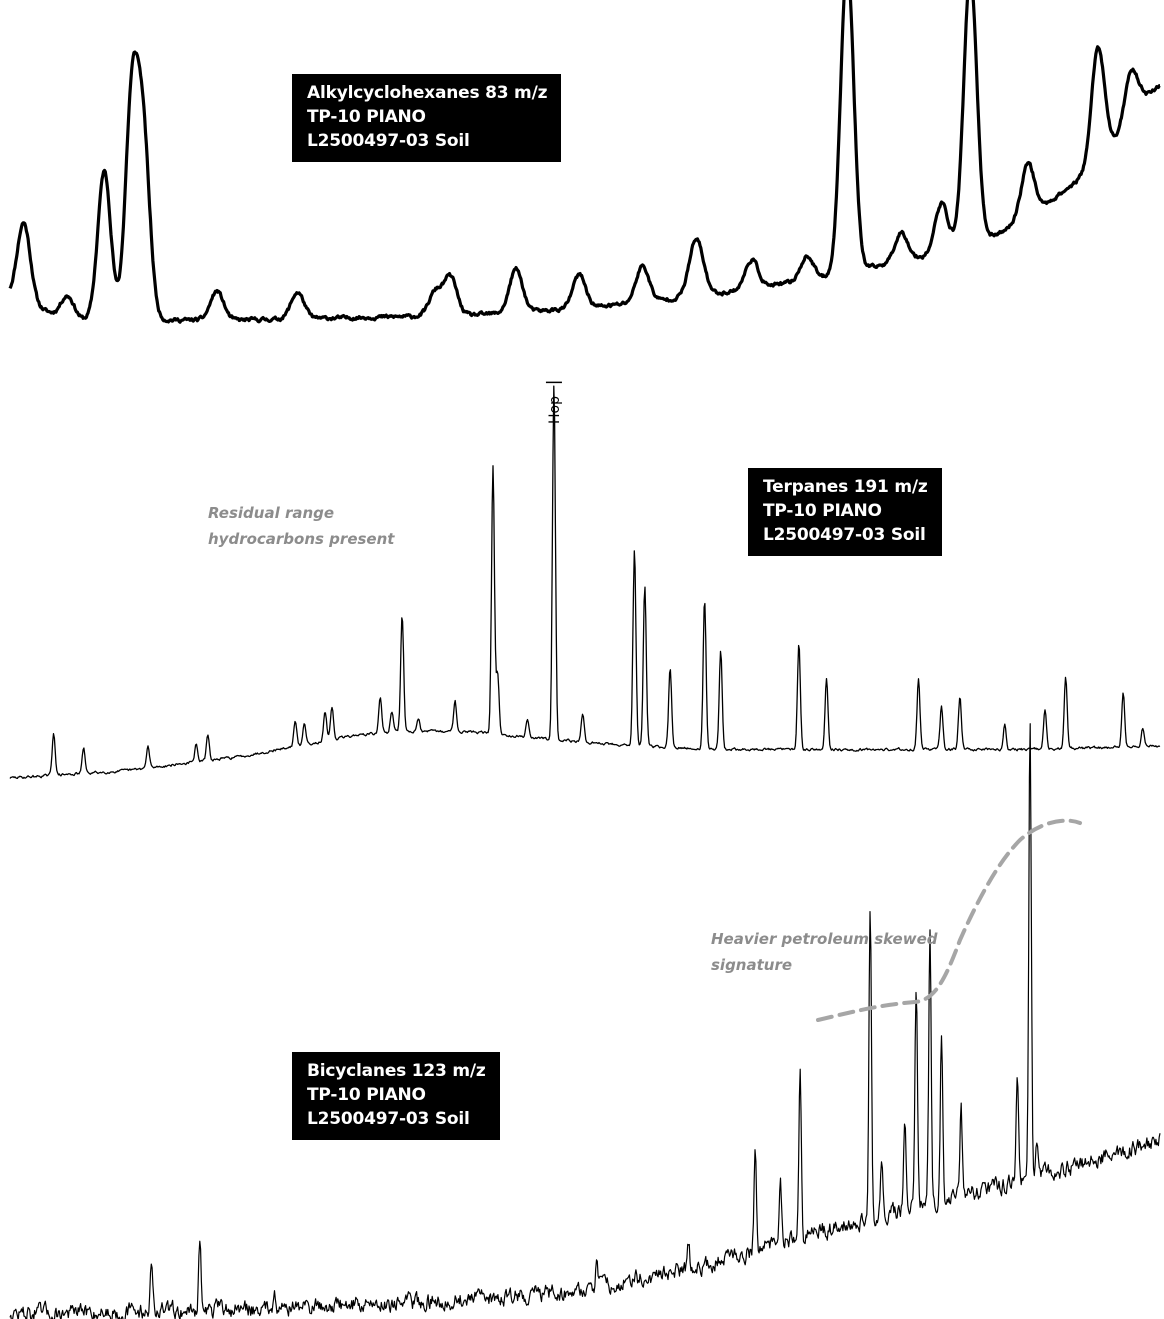 This screenshot has height=1319, width=1164. I want to click on residual-range-annotation: Residual range hydrocarbons present, so click(301, 526).